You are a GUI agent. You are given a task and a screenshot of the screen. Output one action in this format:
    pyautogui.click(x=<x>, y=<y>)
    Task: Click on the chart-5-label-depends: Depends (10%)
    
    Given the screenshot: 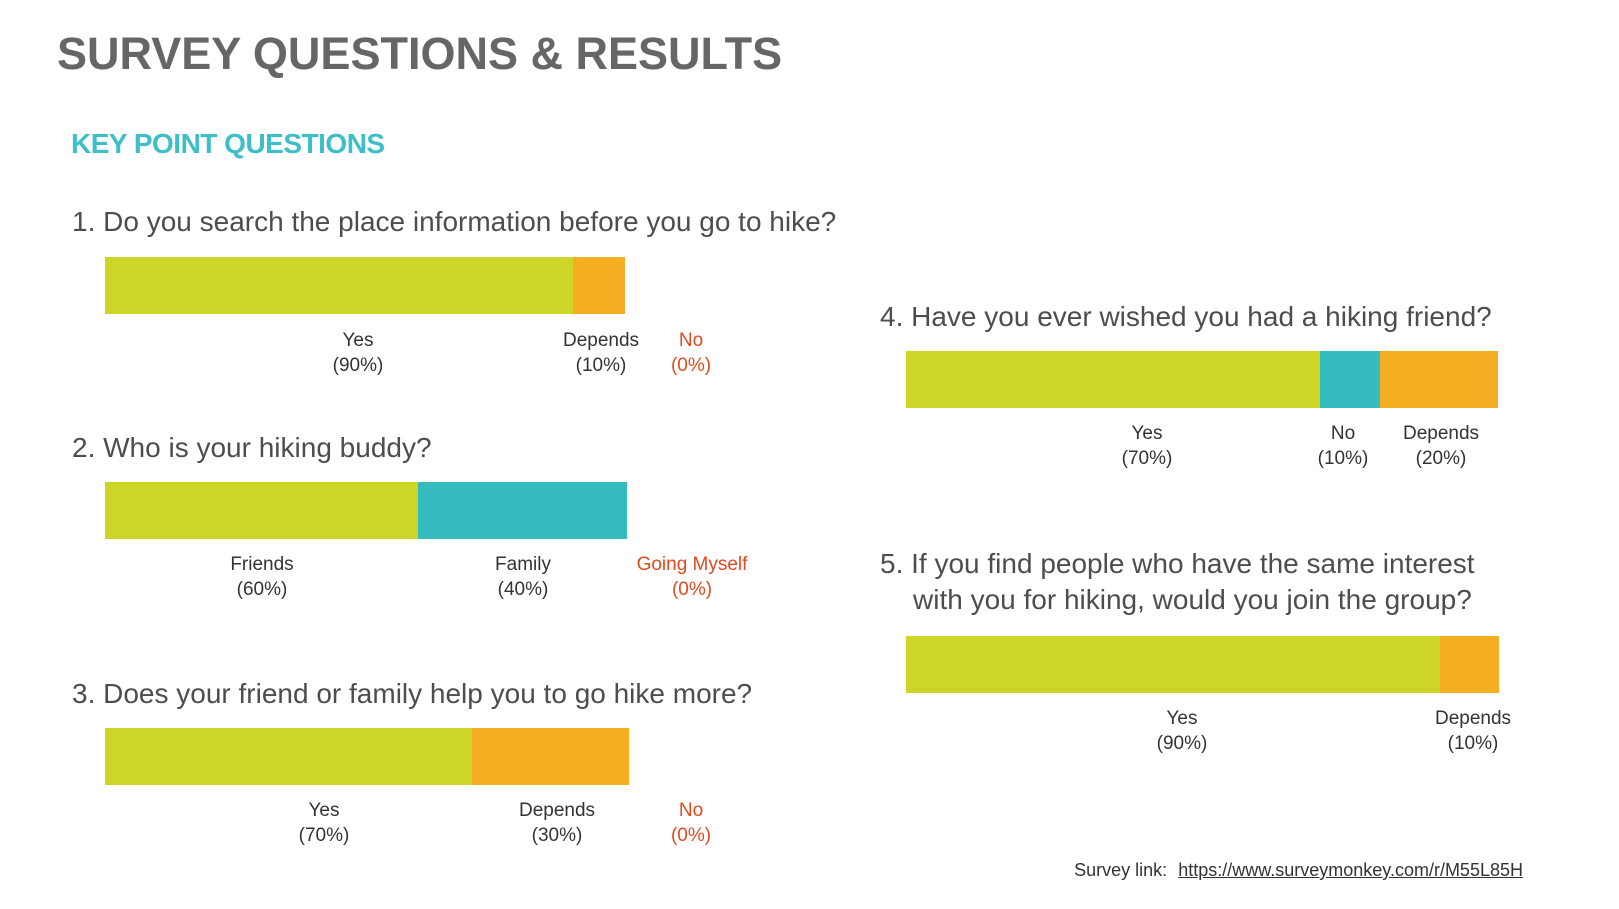 What is the action you would take?
    pyautogui.click(x=1473, y=731)
    